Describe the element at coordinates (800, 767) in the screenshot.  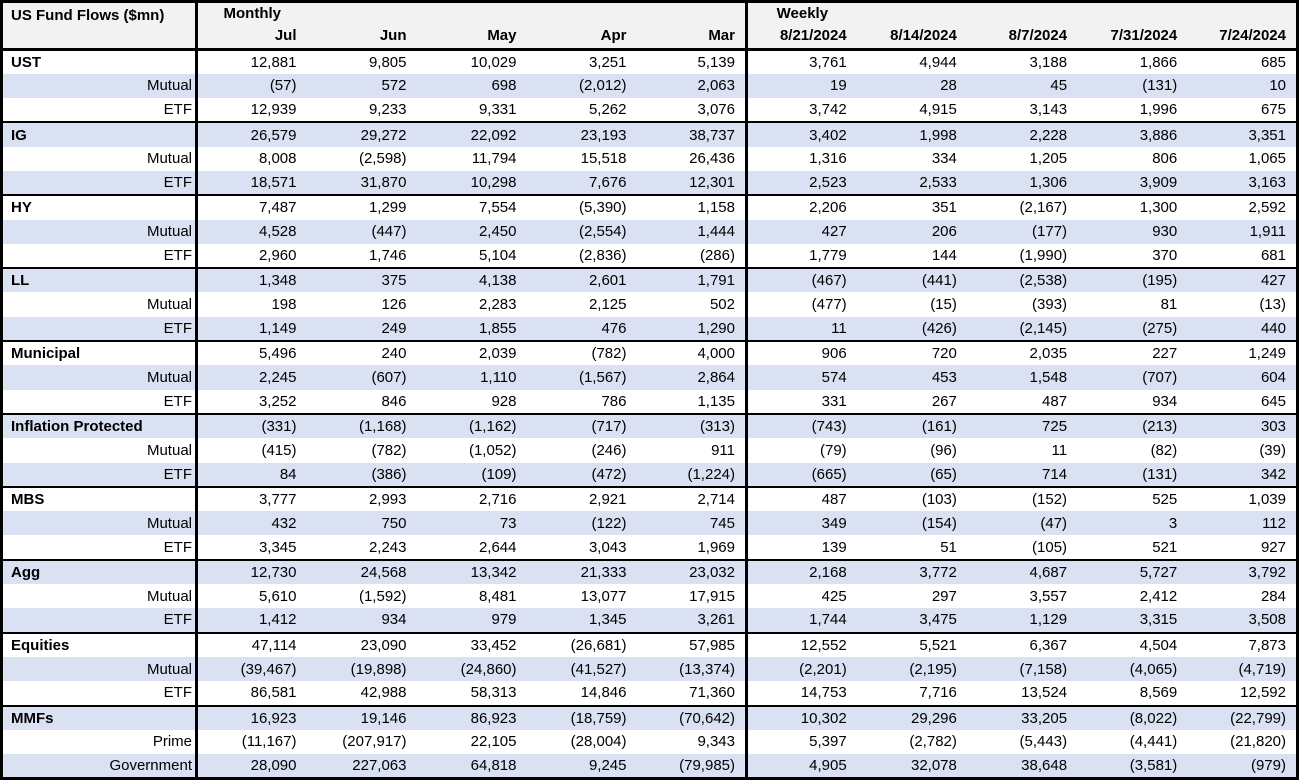
I see `cell-weekly-value: 4,905` at that location.